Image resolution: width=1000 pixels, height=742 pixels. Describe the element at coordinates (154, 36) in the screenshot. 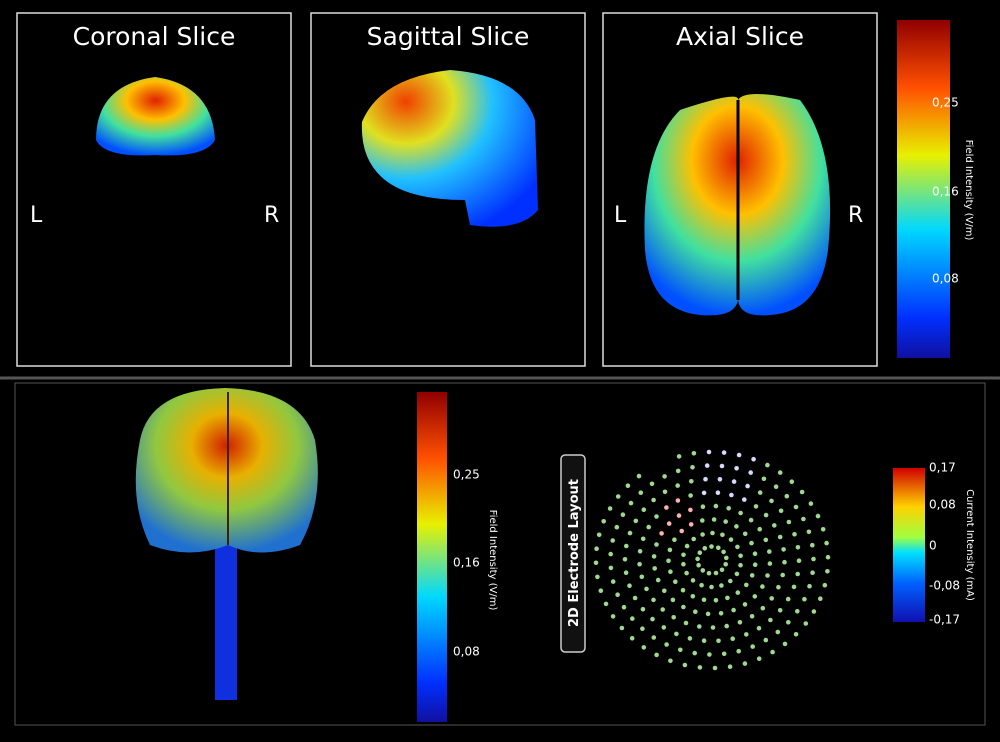

I see `panel-title: Coronal Slice` at that location.